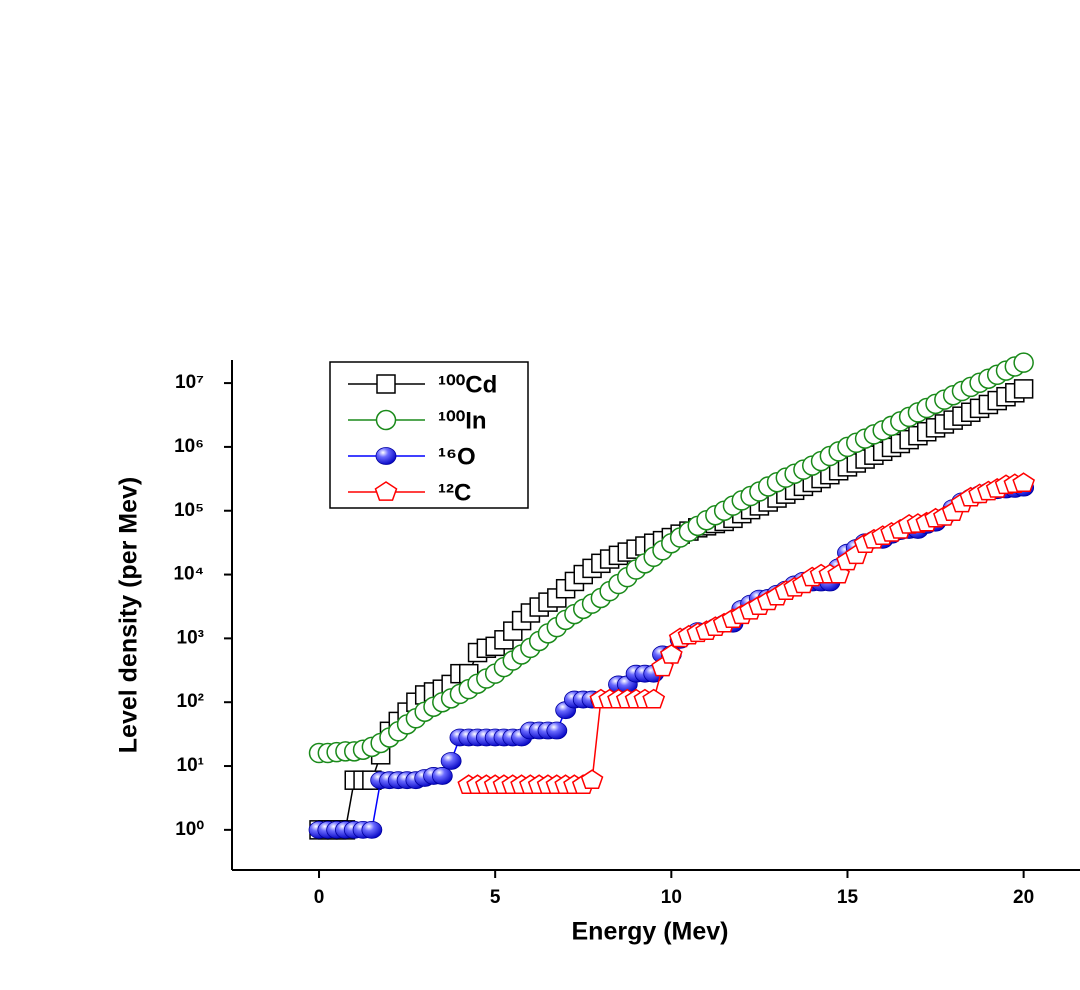 The height and width of the screenshot is (990, 1080). What do you see at coordinates (189, 829) in the screenshot?
I see `y-tick-label: 10⁰` at bounding box center [189, 829].